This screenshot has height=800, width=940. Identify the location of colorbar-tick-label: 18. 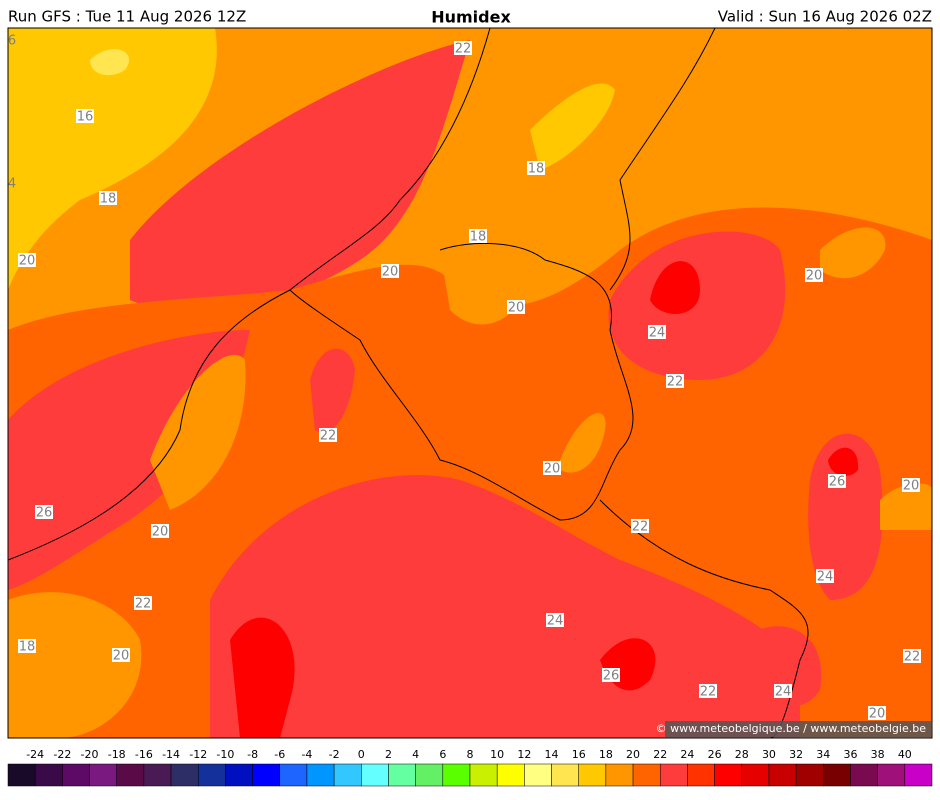
(606, 754).